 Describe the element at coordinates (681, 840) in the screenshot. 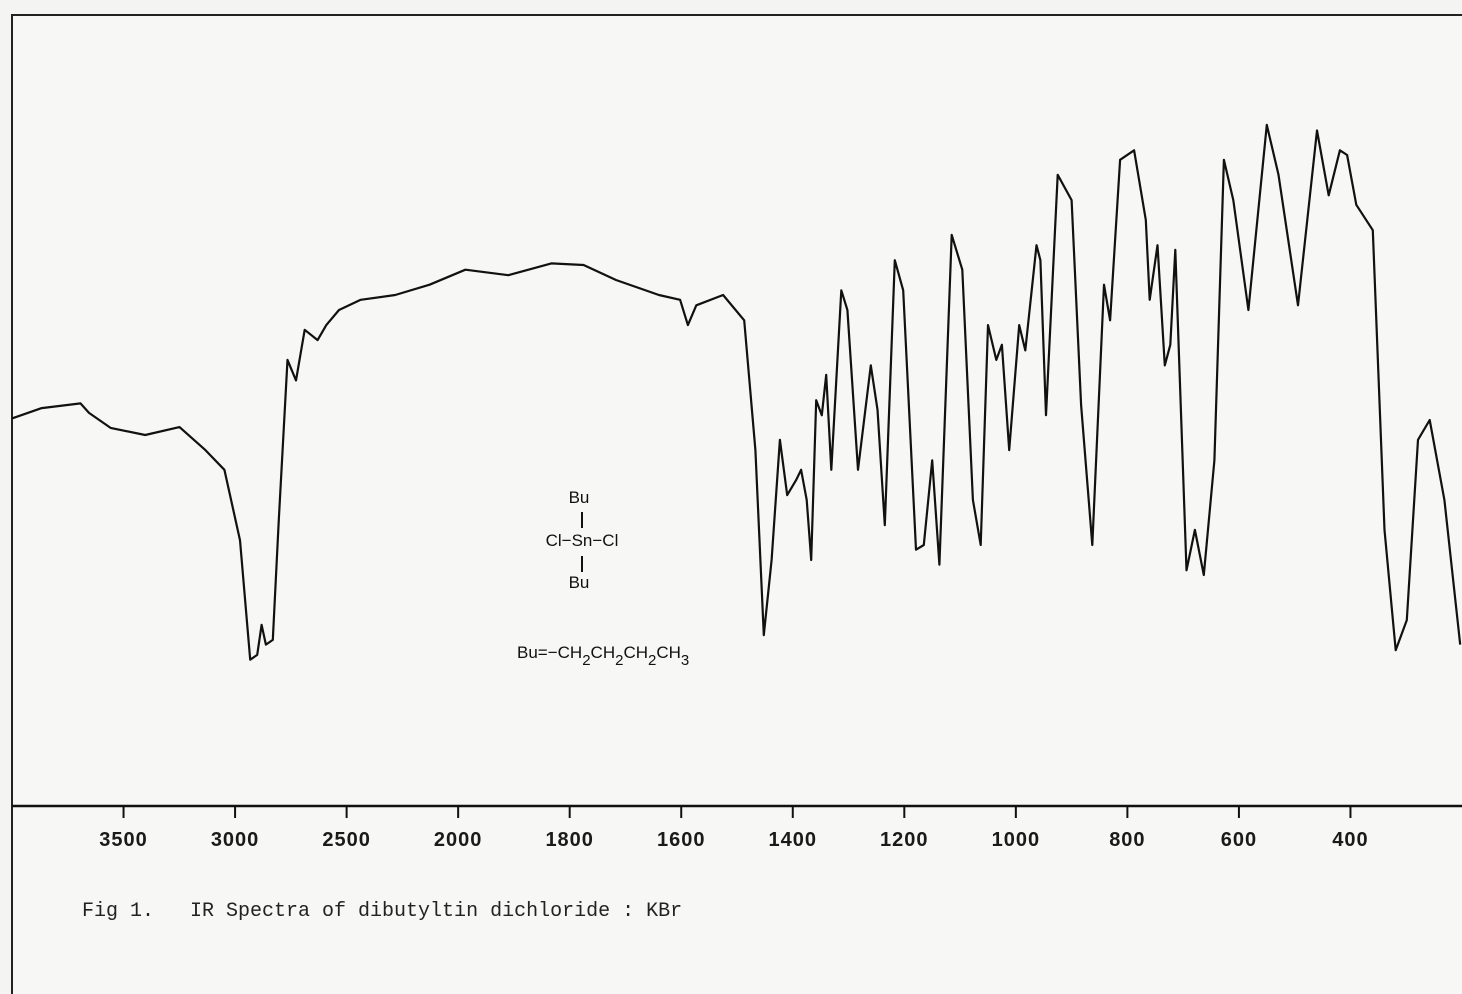

I see `x-tick-label: 1600` at that location.